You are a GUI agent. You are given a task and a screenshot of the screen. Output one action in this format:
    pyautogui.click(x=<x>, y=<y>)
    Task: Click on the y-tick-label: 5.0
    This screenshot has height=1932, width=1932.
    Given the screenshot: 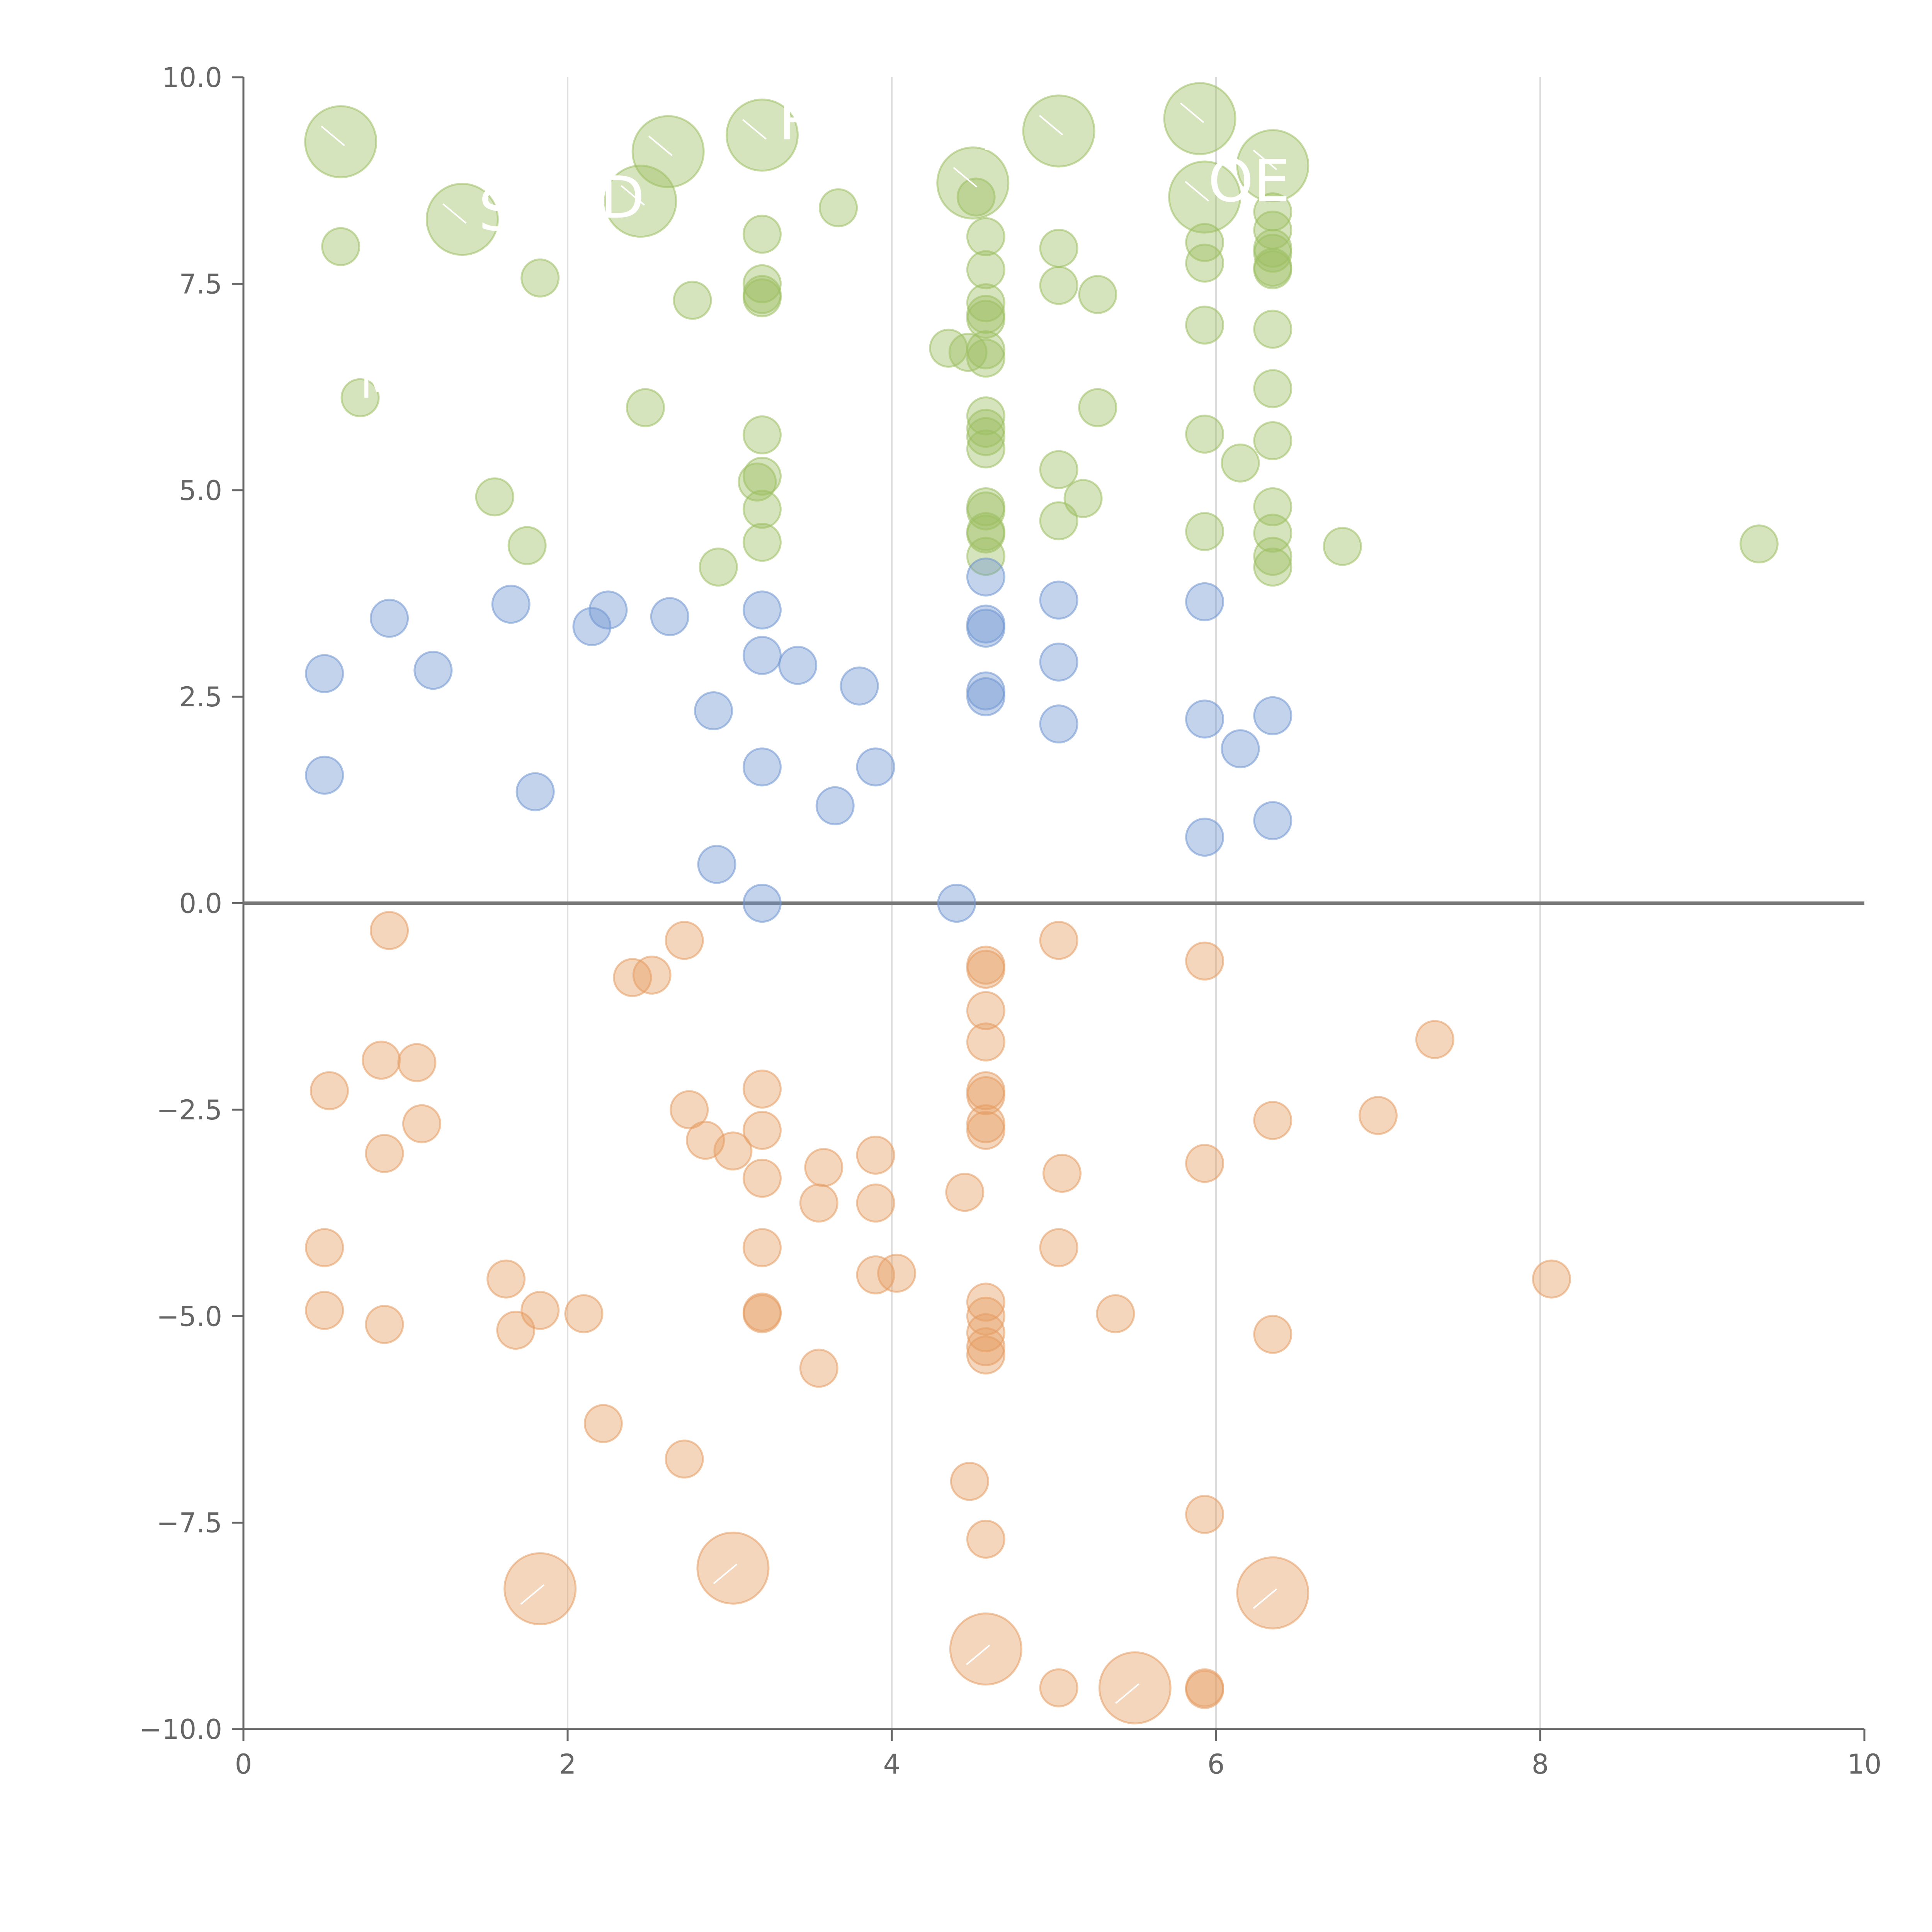 What is the action you would take?
    pyautogui.click(x=200, y=491)
    